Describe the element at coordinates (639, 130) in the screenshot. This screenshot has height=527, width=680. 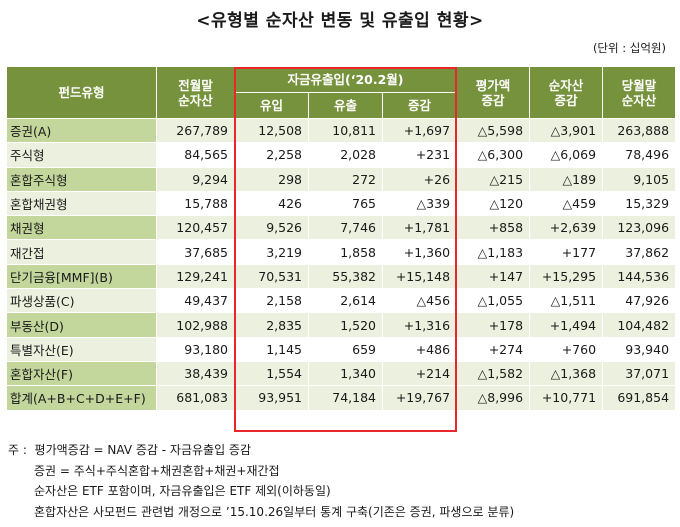
I see `cell-curr: 263,888` at that location.